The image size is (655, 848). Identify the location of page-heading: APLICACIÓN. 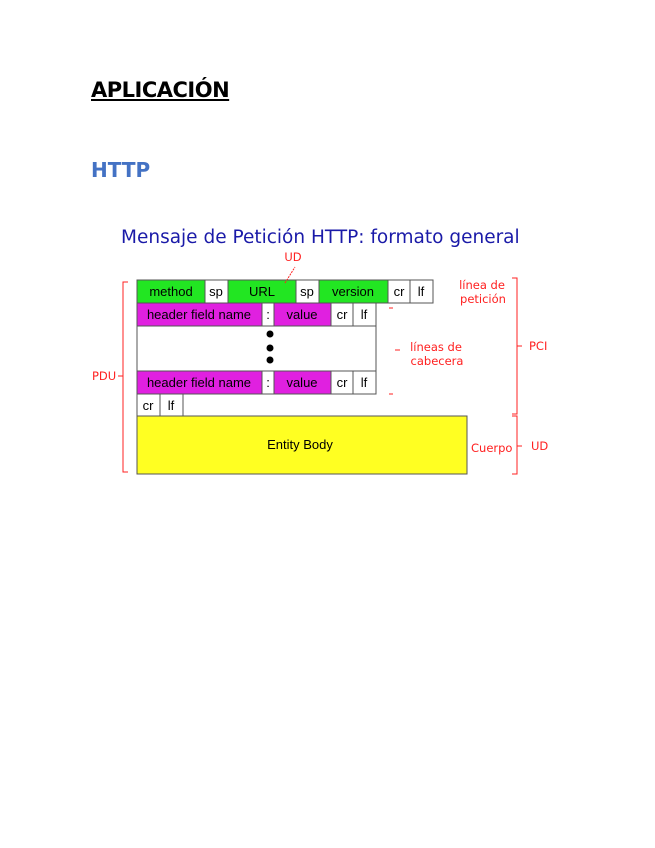
(160, 90).